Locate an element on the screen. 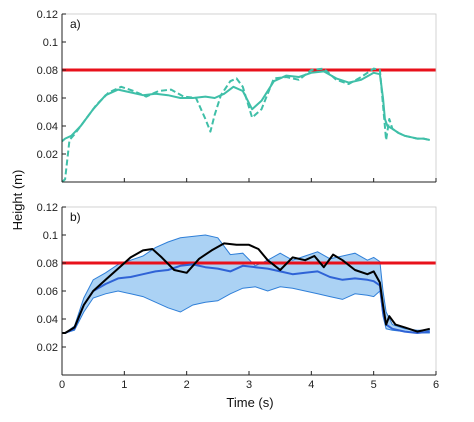  x-tick-label: 2 is located at coordinates (187, 385).